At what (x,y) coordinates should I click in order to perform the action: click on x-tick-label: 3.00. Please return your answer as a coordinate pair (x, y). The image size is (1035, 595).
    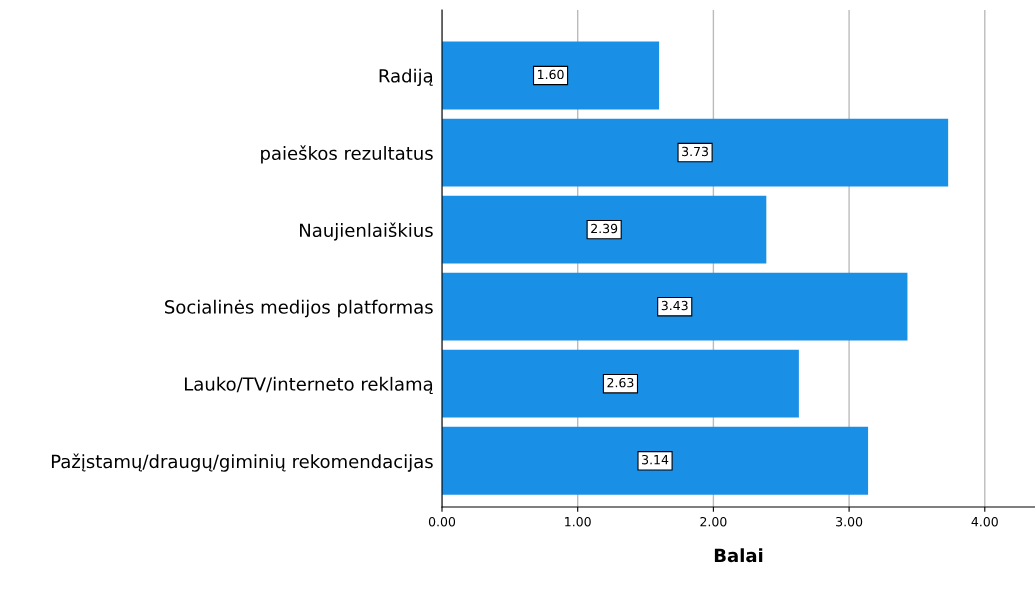
    Looking at the image, I should click on (849, 521).